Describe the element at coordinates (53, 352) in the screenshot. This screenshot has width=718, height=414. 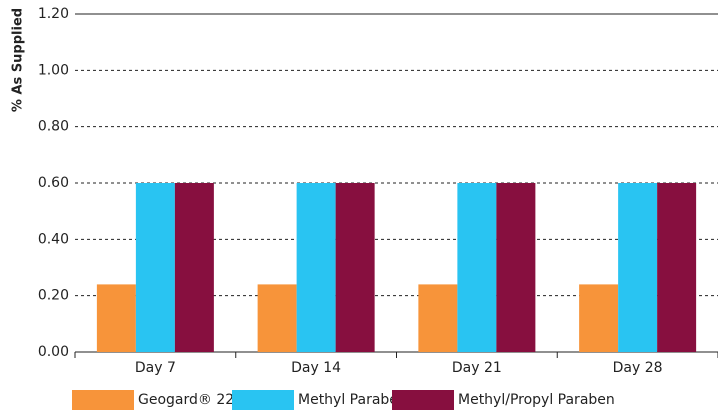
I see `y-tick-label: 0.00` at that location.